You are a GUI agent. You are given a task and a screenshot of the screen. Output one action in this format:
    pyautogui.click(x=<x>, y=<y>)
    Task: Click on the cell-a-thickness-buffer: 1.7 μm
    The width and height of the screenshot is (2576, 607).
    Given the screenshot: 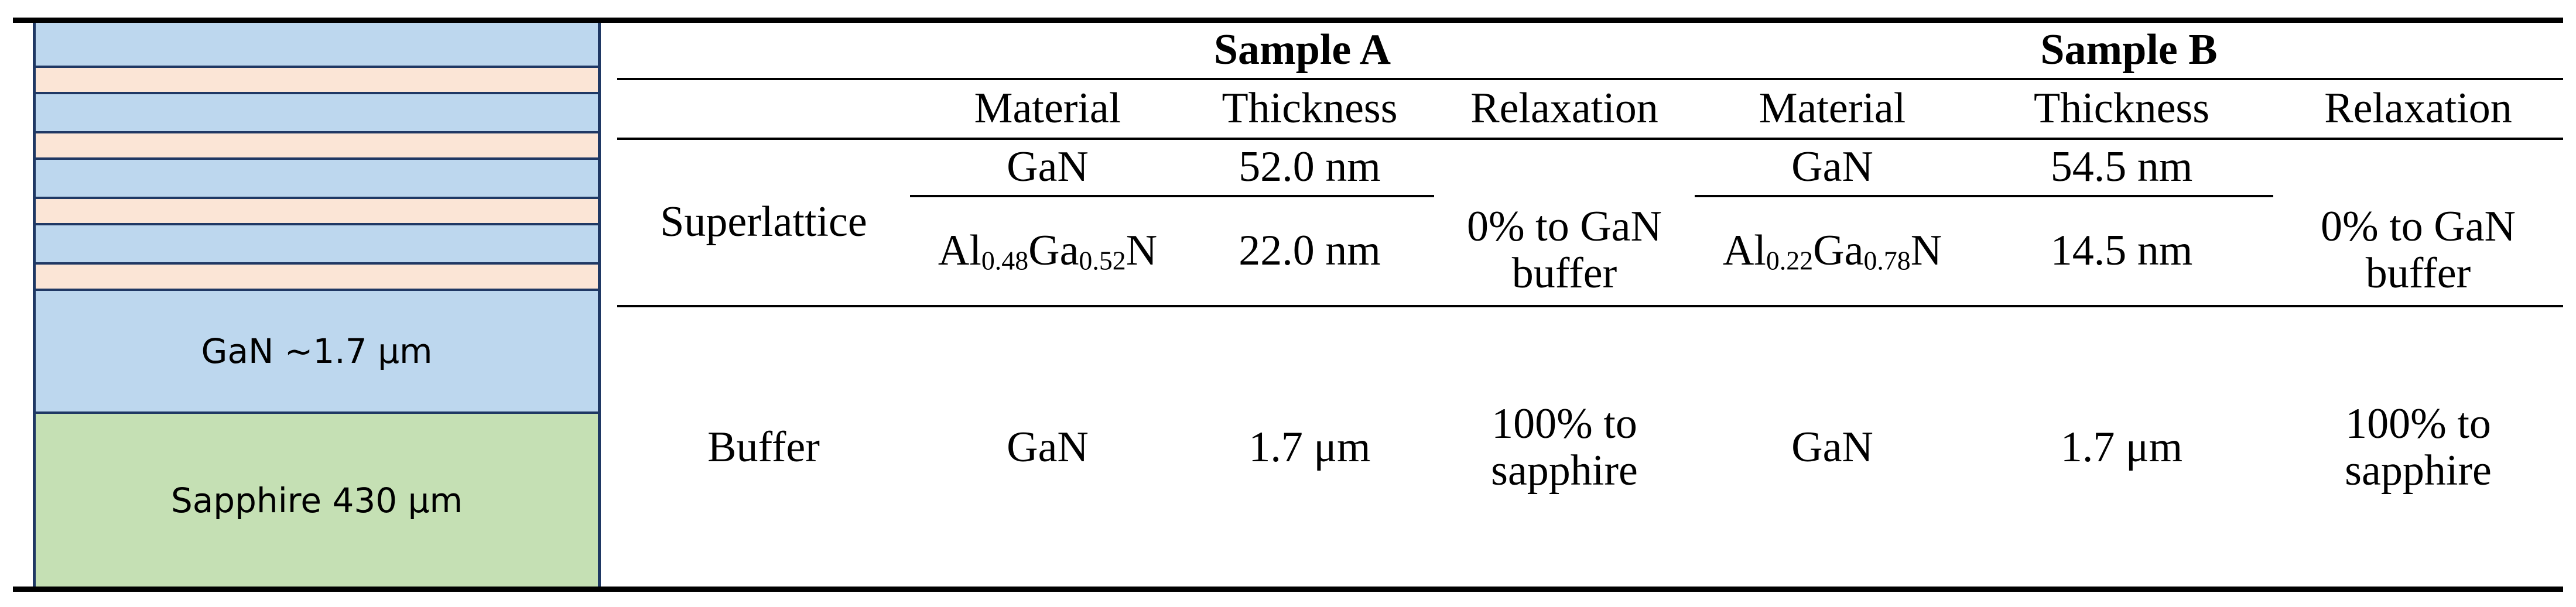 What is the action you would take?
    pyautogui.click(x=1309, y=447)
    